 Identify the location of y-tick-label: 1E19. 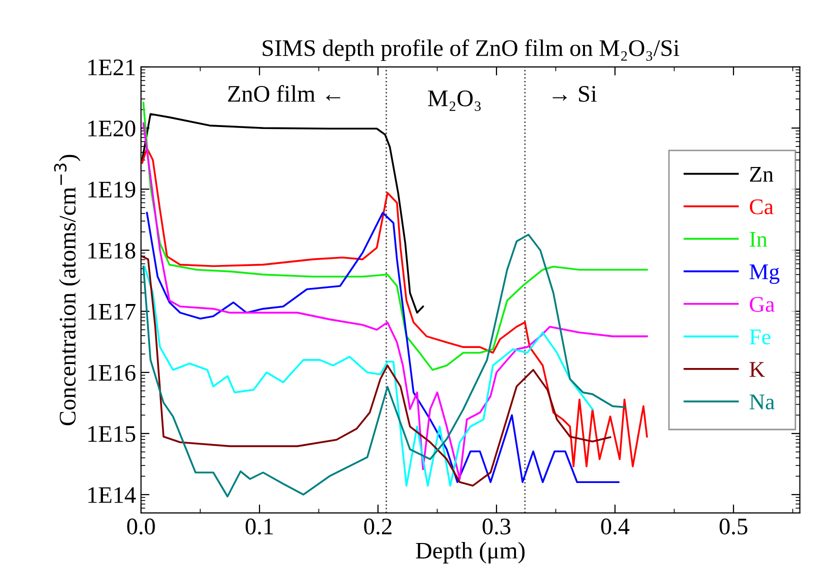
(112, 190).